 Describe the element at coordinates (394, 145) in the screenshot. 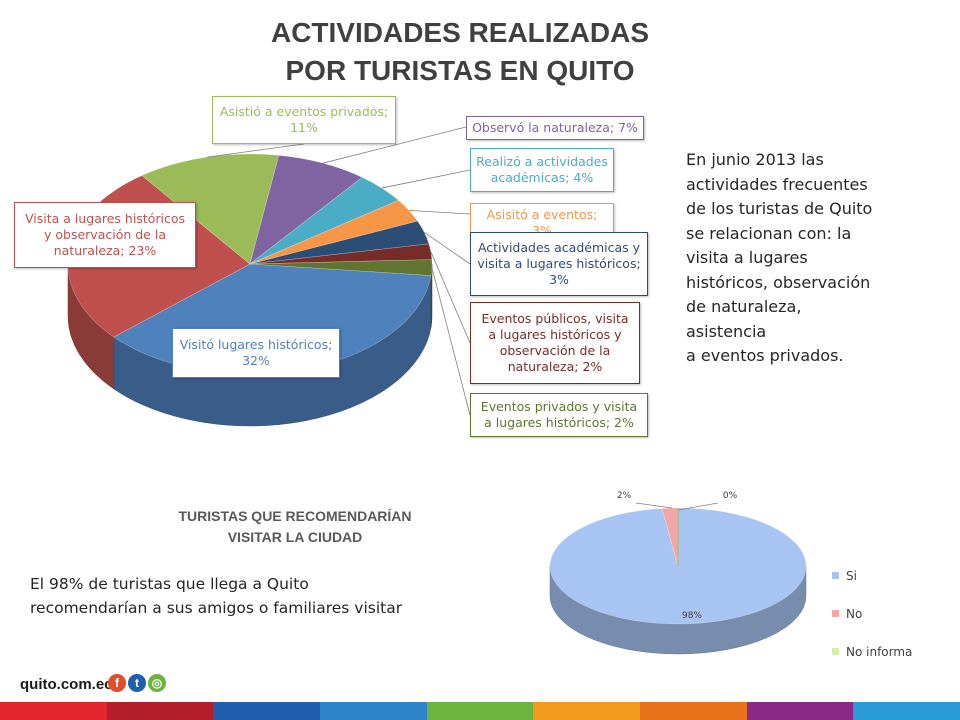

I see `leader-line-observo-la-naturaleza` at that location.